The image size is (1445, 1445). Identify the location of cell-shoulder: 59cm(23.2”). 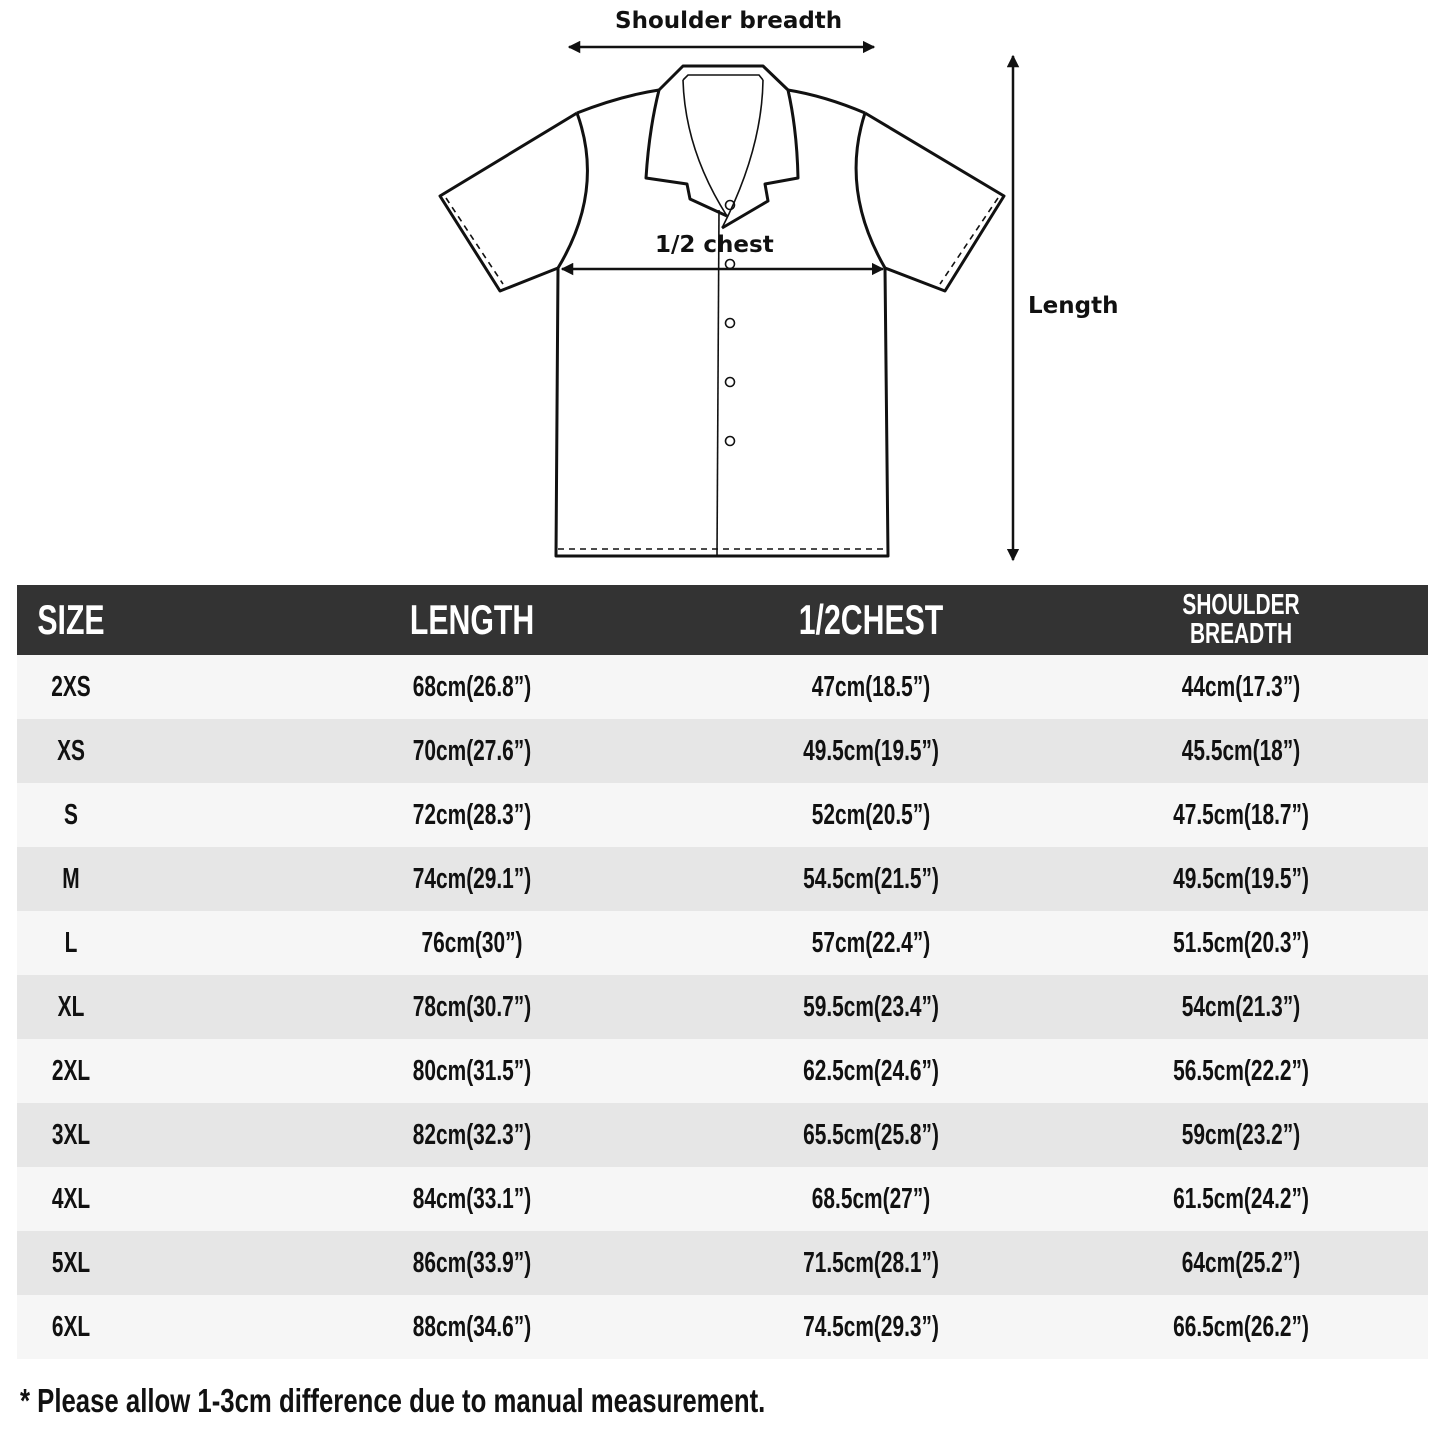
(1241, 1134).